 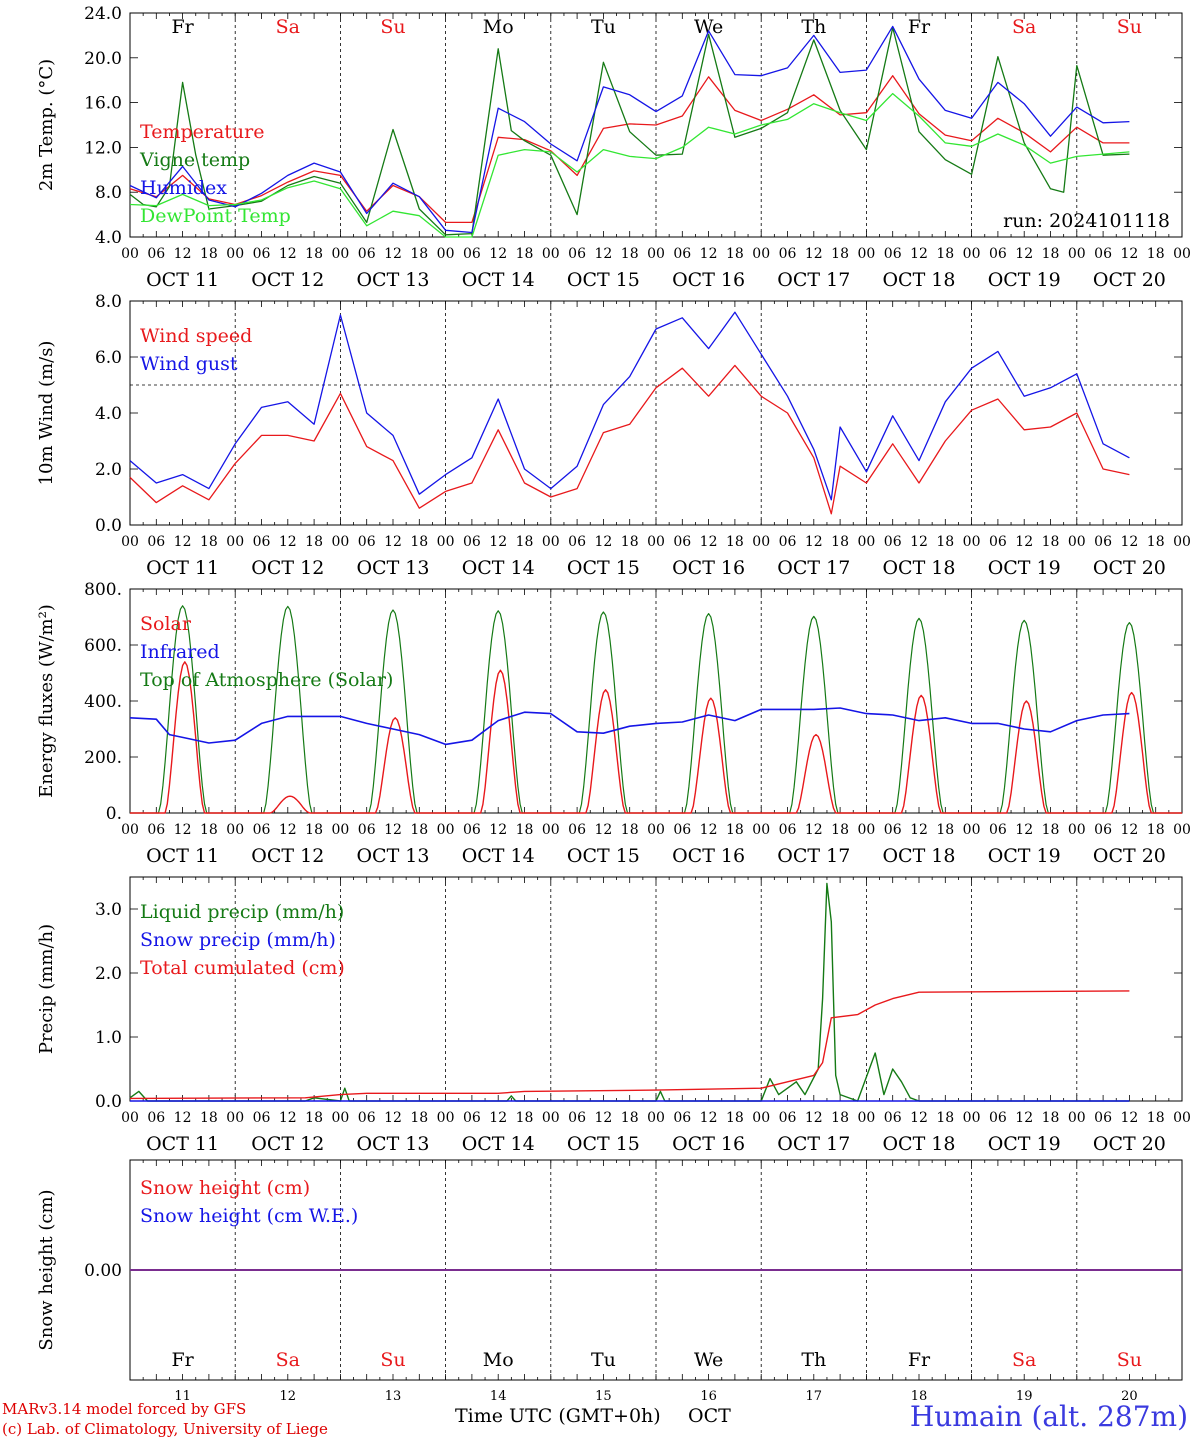 What do you see at coordinates (630, 254) in the screenshot?
I see `temp-chart-hour-label: 18` at bounding box center [630, 254].